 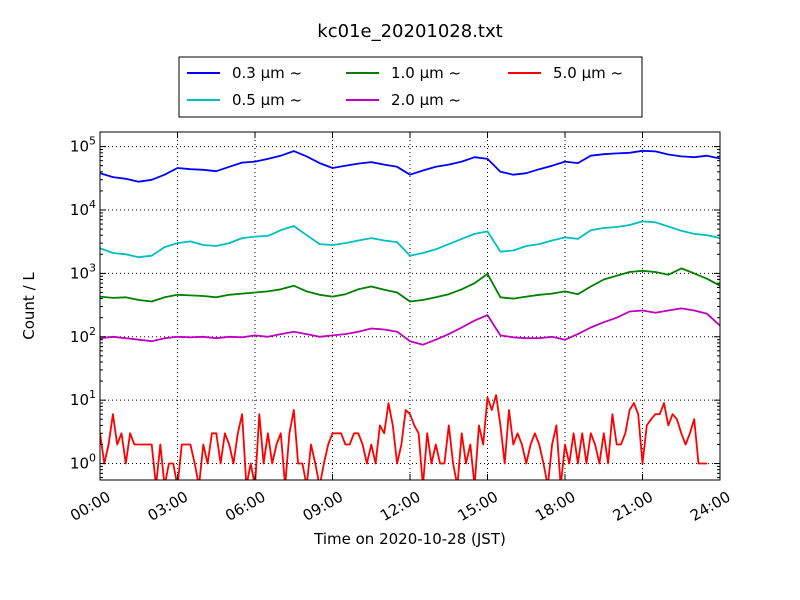 I want to click on y-tick-exponent: 3, so click(x=92, y=267).